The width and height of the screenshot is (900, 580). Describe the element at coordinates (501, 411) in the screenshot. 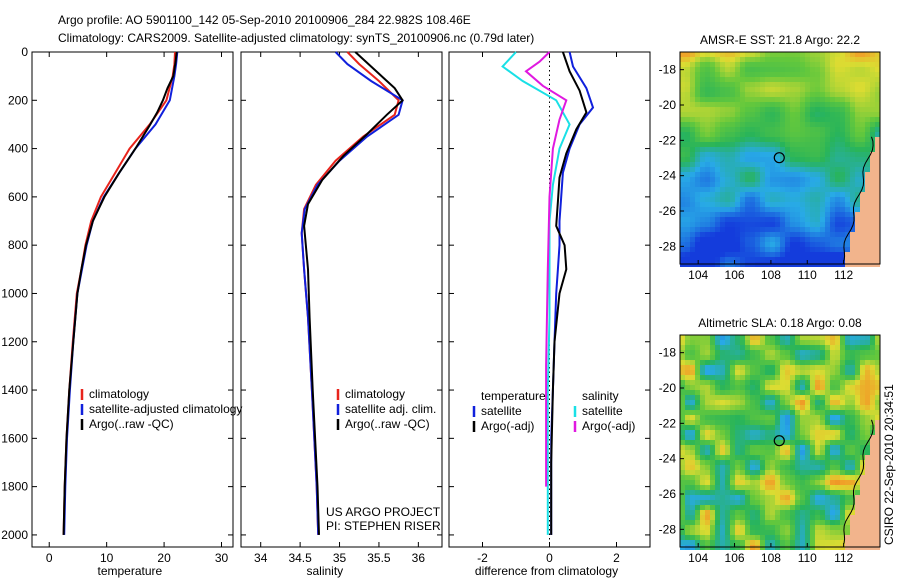

I see `legend-label: satellite` at that location.